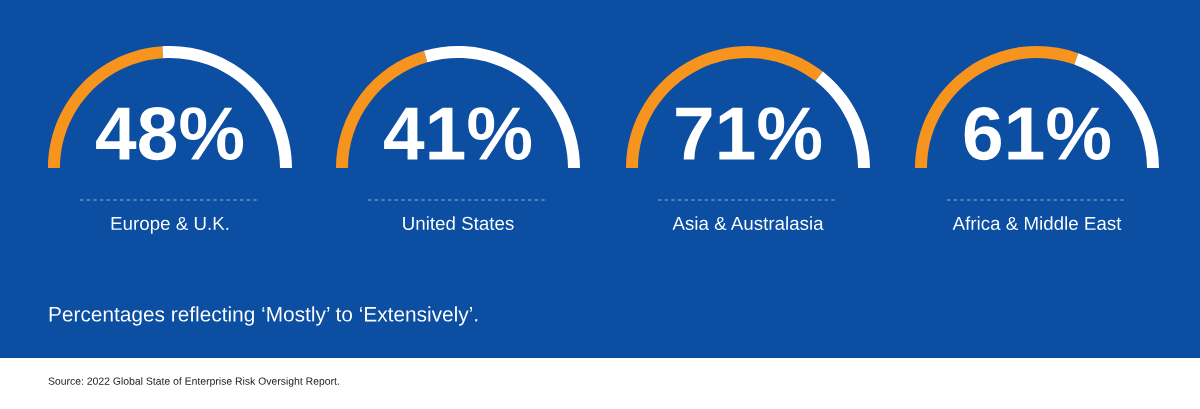  Describe the element at coordinates (1037, 134) in the screenshot. I see `text: 61%` at that location.